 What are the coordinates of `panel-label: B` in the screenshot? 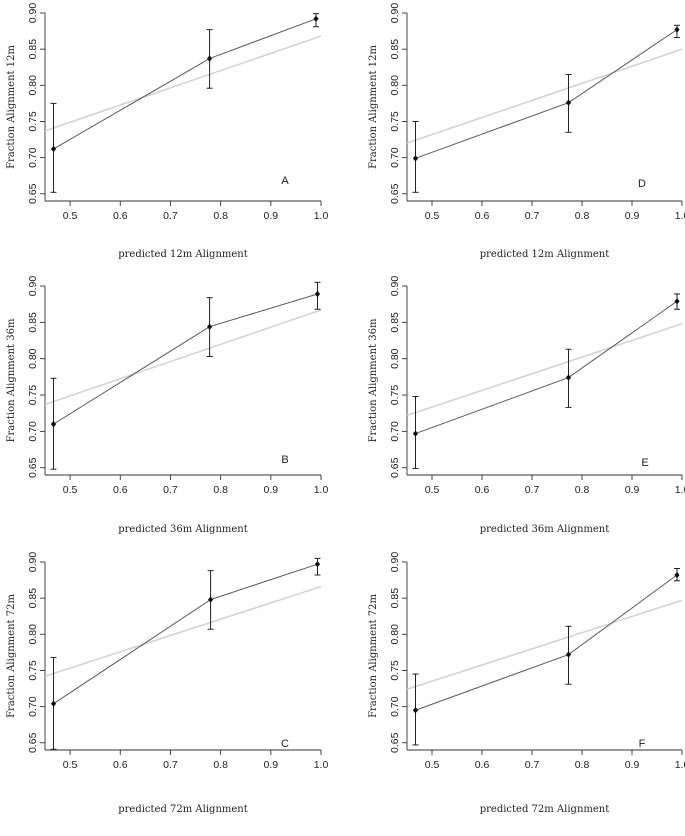 It's located at (284, 460).